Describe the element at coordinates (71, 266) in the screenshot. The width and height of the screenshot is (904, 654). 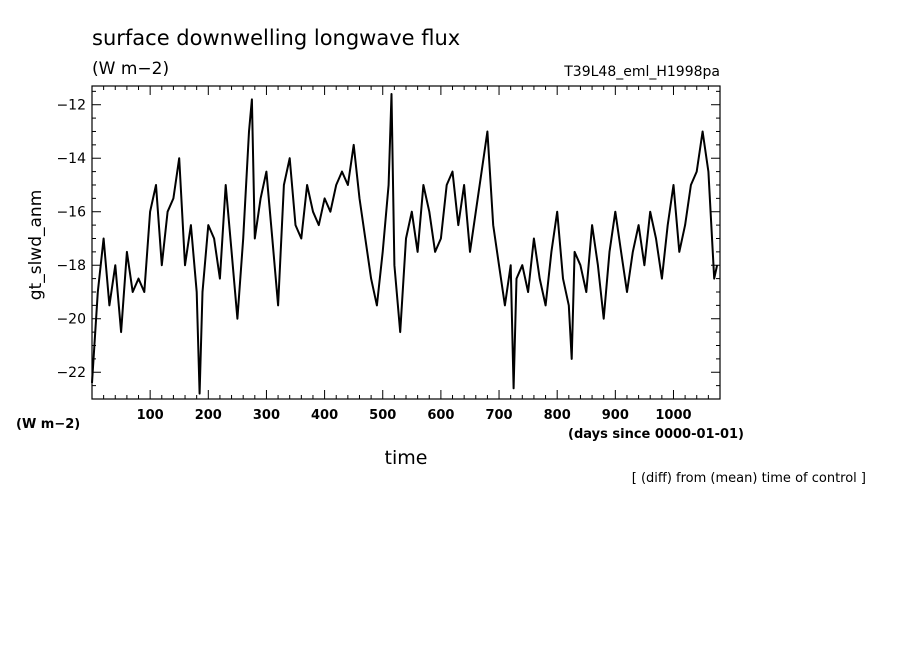
I see `y-tick-label: −18` at that location.